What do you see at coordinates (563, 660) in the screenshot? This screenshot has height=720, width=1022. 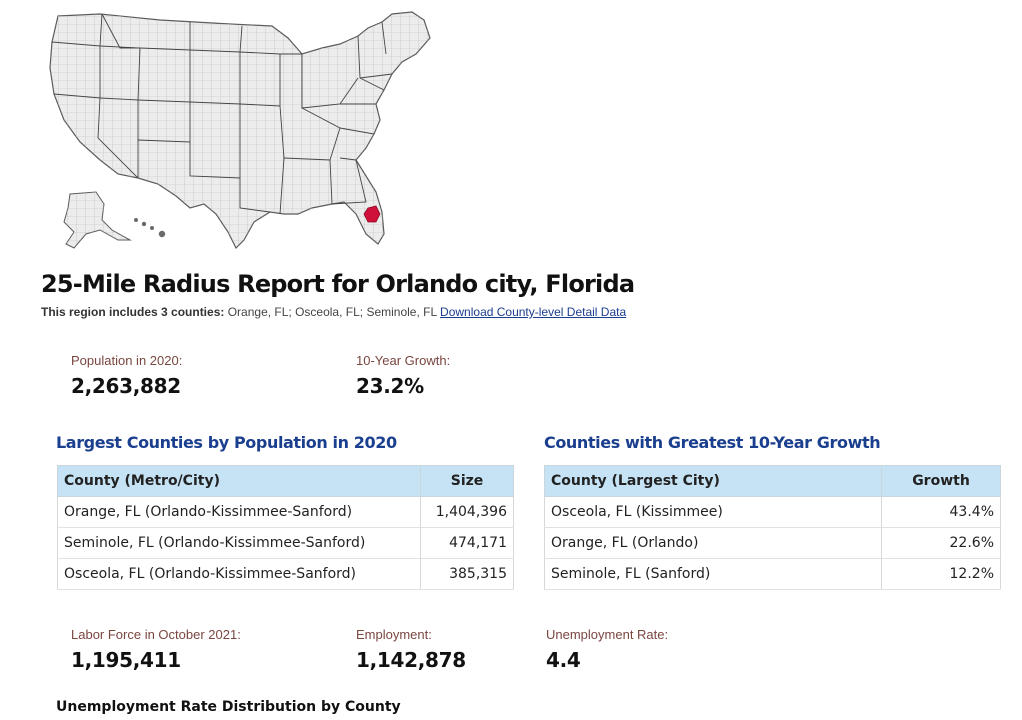 I see `stat-value: 4.4` at bounding box center [563, 660].